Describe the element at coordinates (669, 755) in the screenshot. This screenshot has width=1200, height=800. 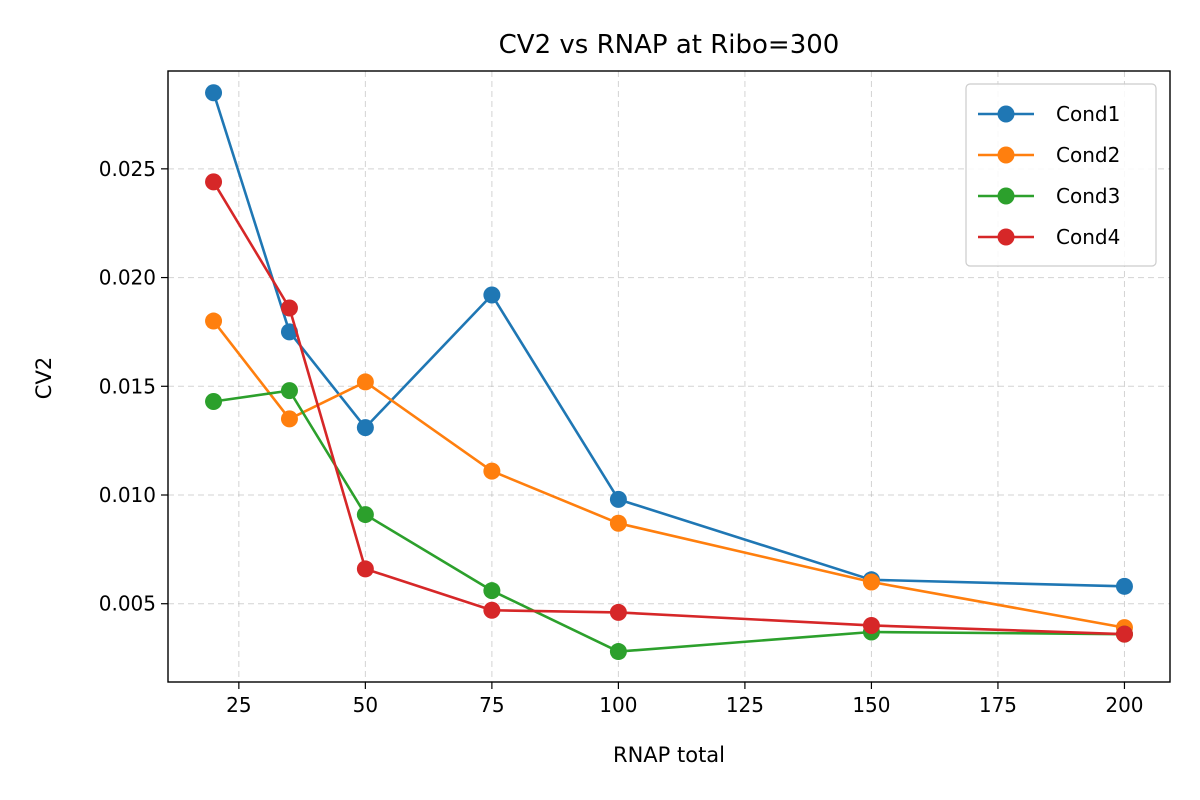
I see `x-axis-label: RNAP total` at that location.